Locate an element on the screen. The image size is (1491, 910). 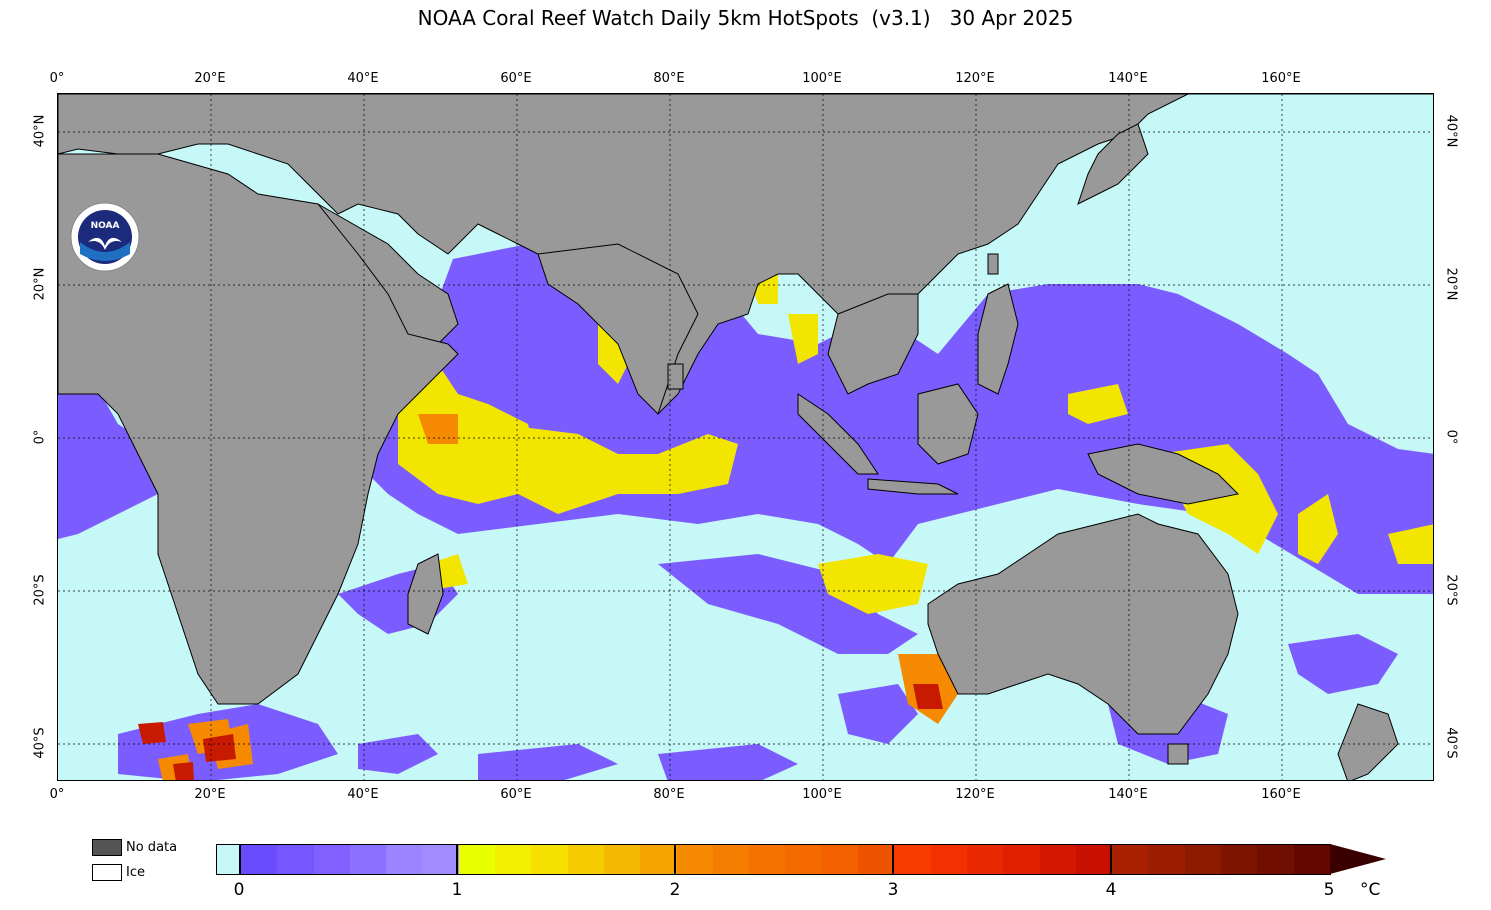
lon-tick-top: 20°E is located at coordinates (210, 78).